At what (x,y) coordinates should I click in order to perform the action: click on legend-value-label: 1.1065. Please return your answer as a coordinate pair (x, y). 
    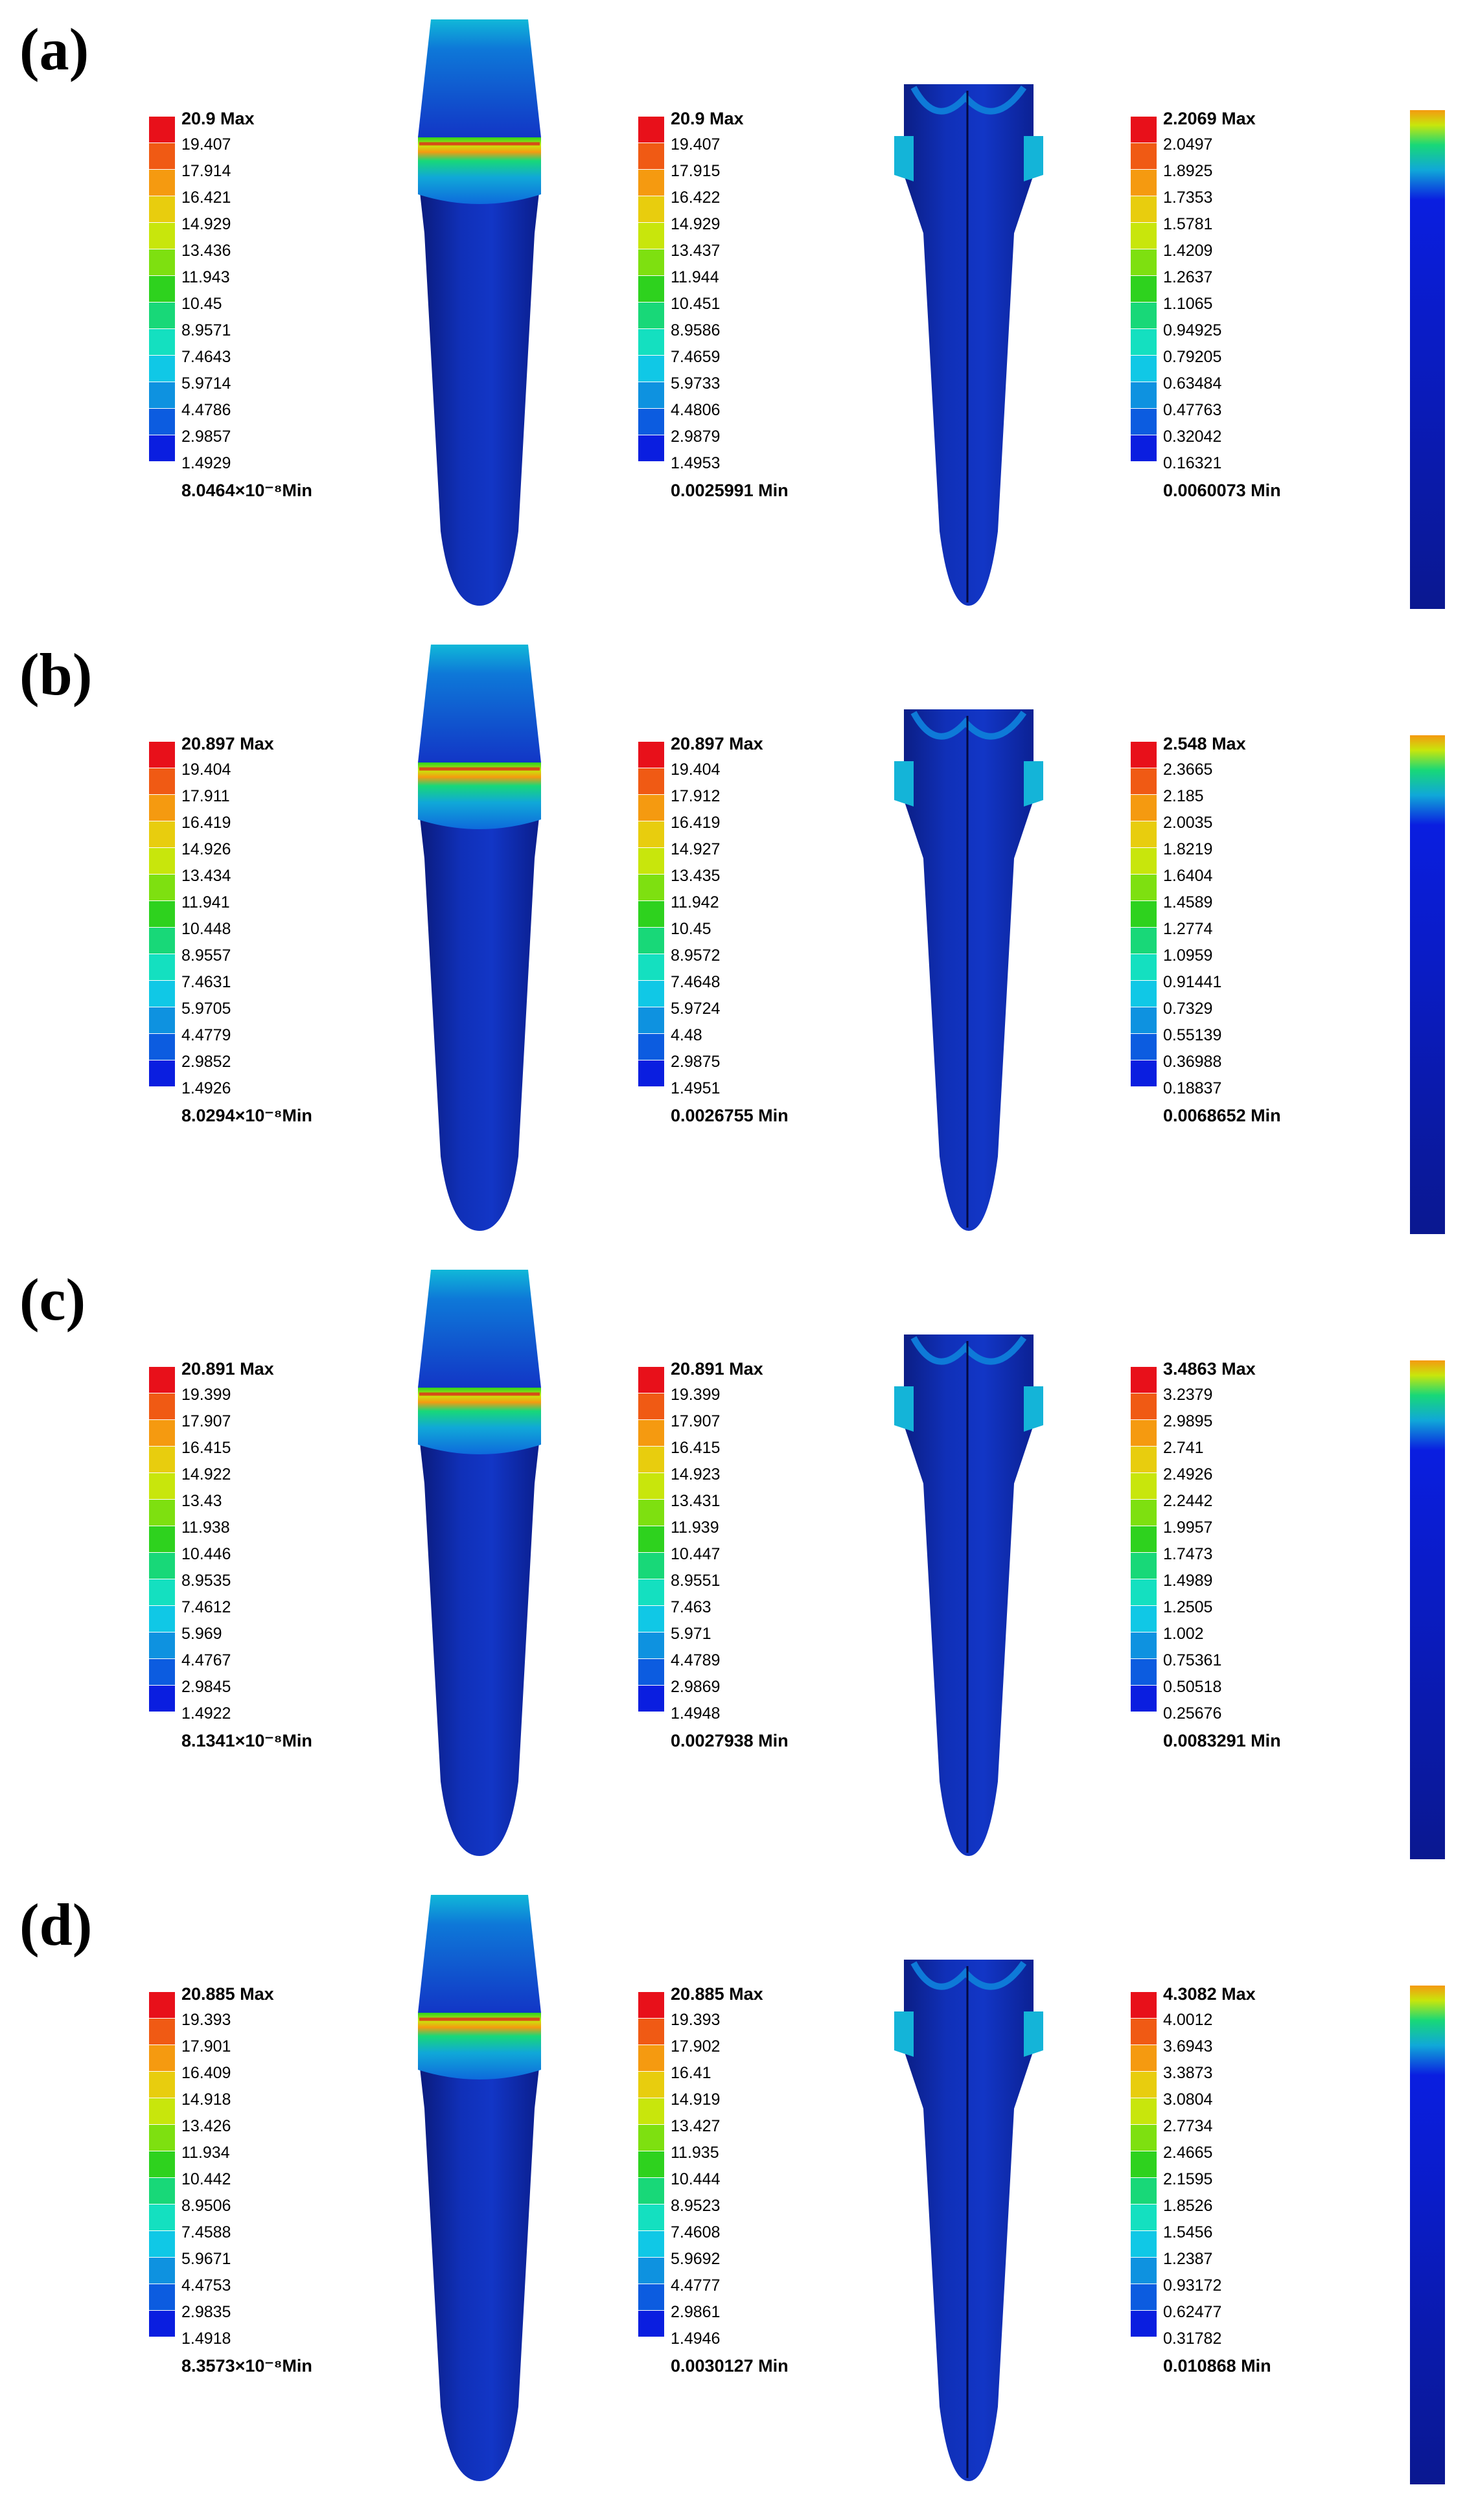
    Looking at the image, I should click on (1188, 304).